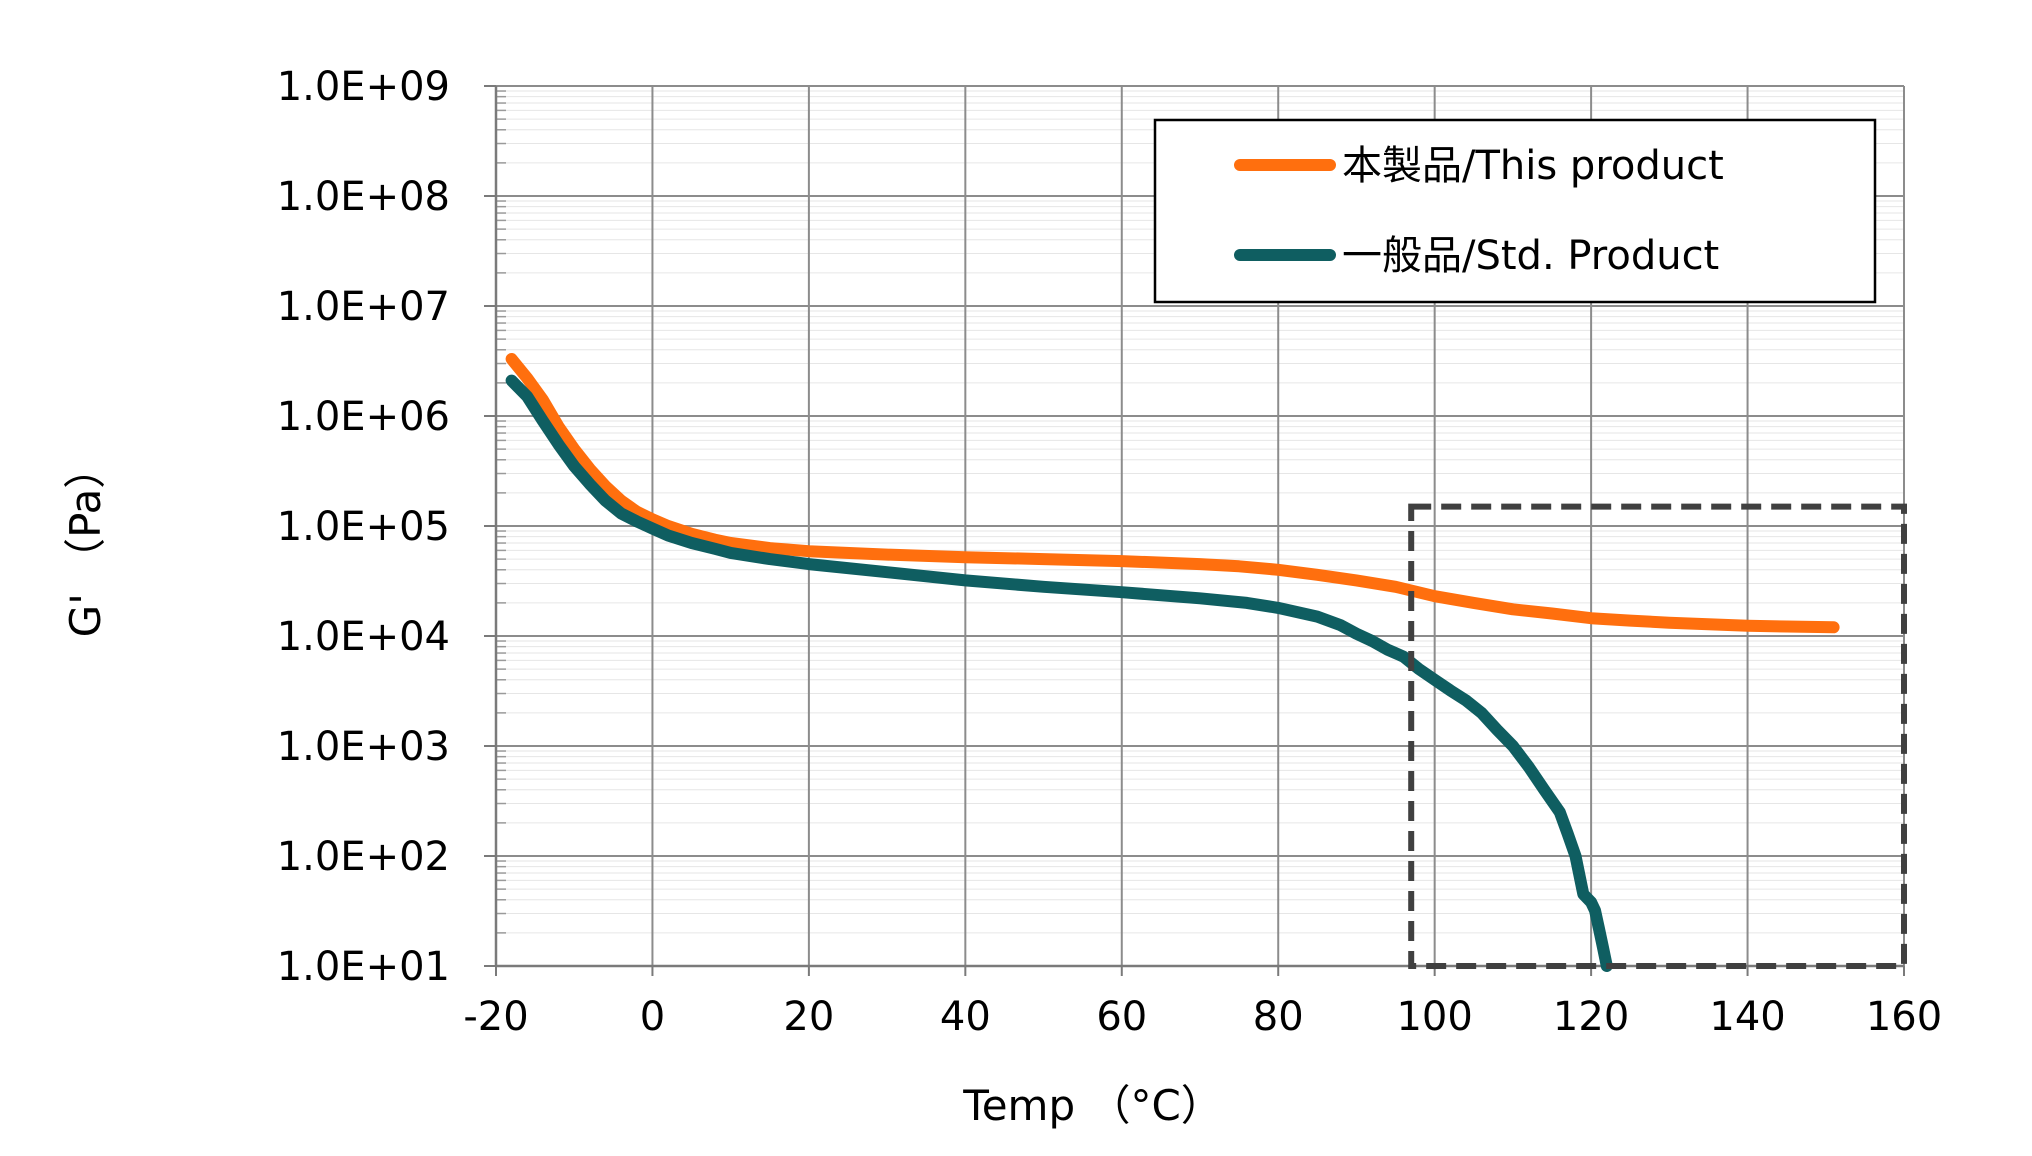 The height and width of the screenshot is (1156, 2032). I want to click on x-tick-label: 20, so click(808, 1017).